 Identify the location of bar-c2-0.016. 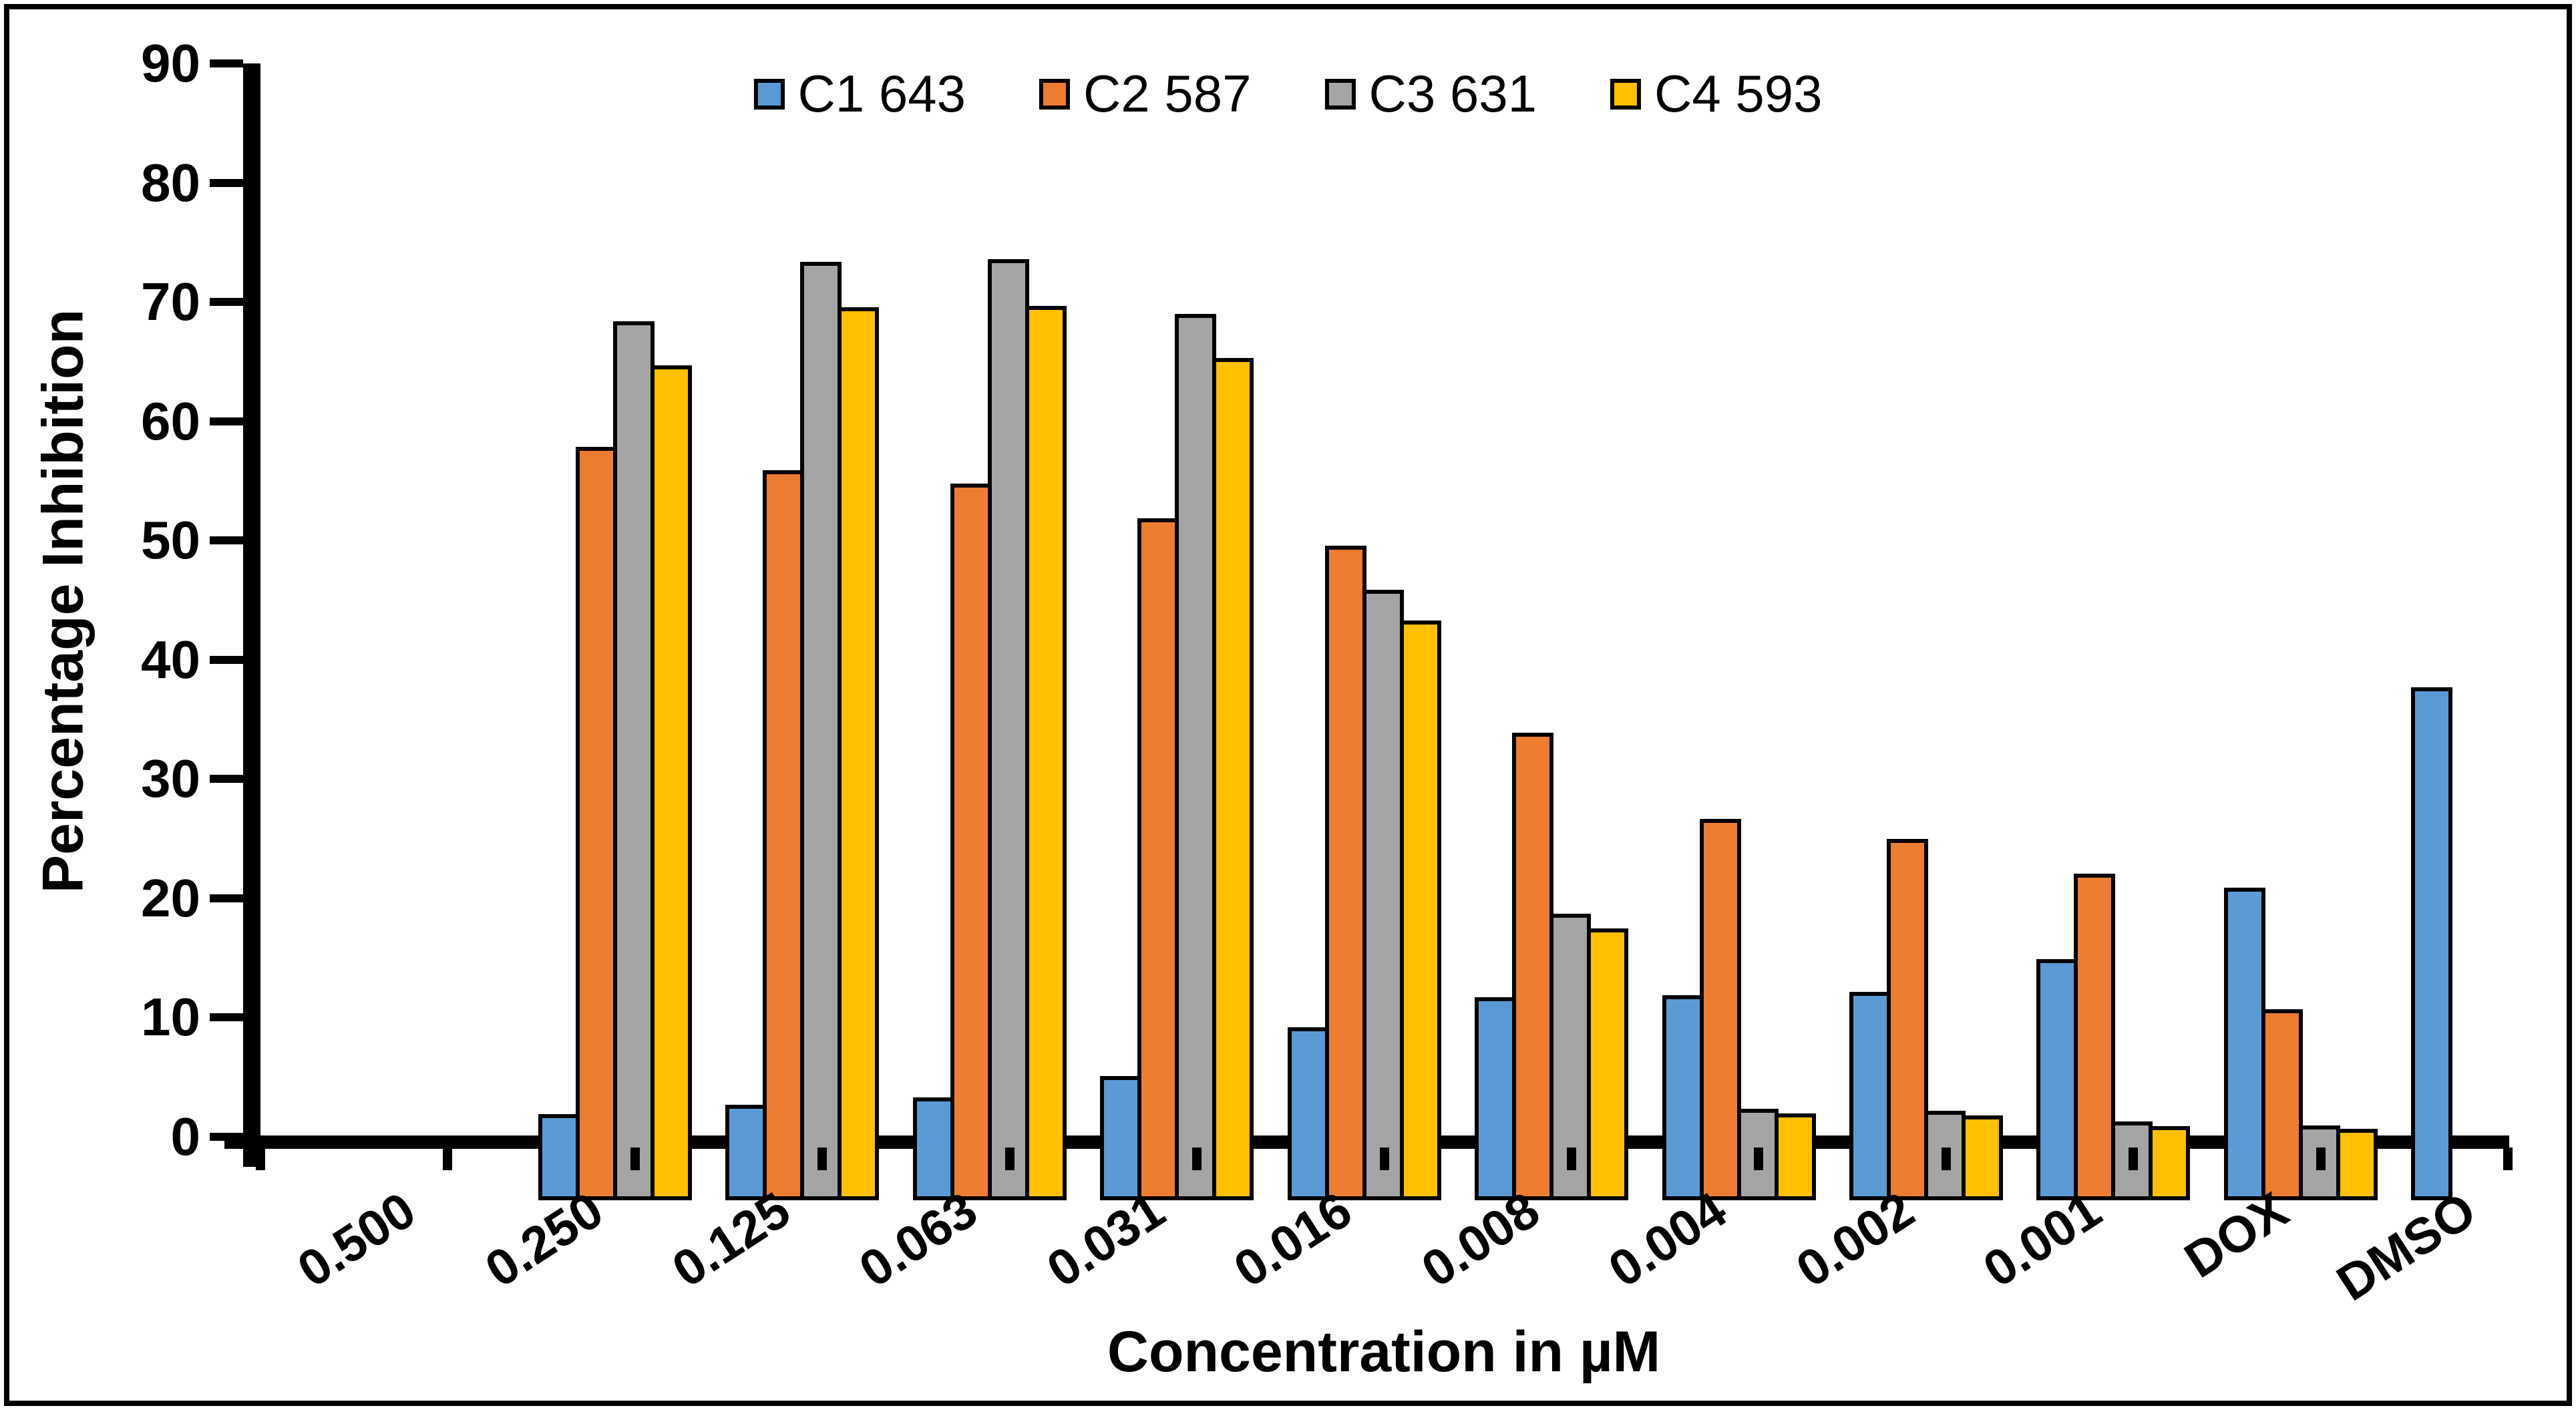
(1533, 966).